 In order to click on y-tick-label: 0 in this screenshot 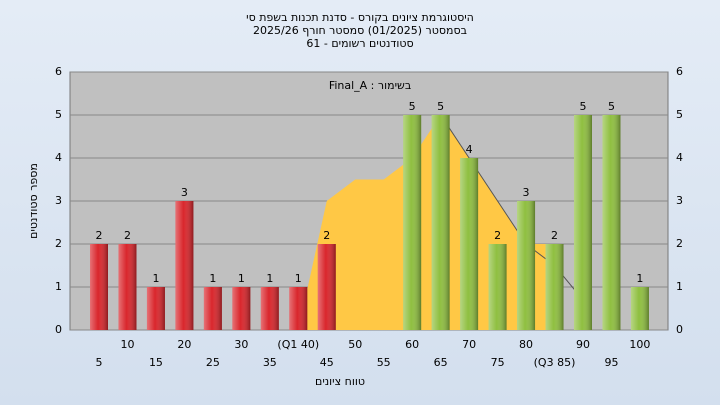, I will do `click(58, 329)`.